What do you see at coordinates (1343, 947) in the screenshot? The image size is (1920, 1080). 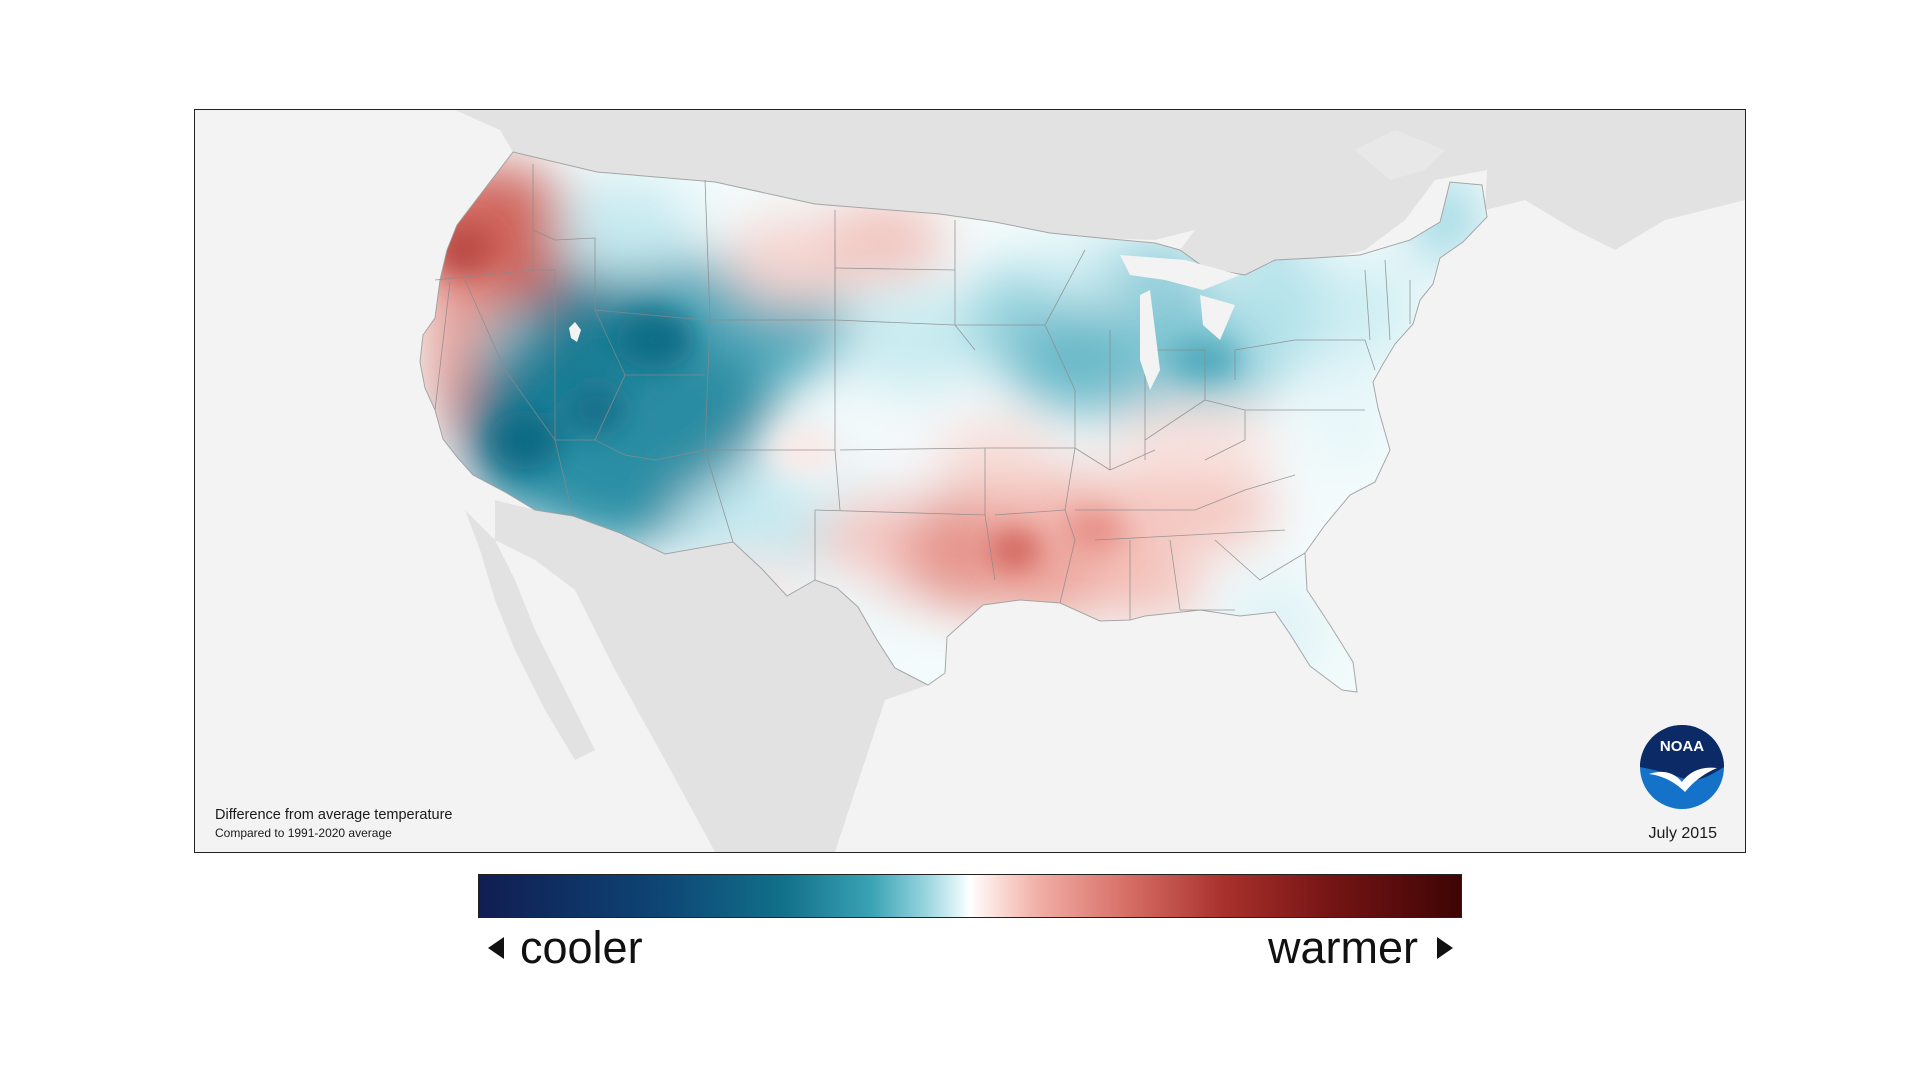 I see `legend-warmer-label: warmer` at bounding box center [1343, 947].